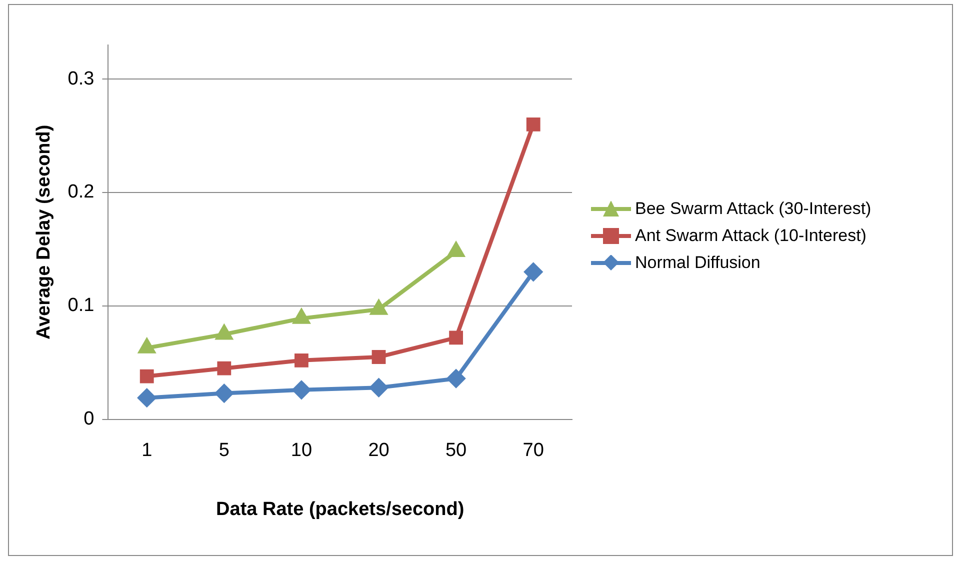  Describe the element at coordinates (456, 451) in the screenshot. I see `x-tick-label: 50` at that location.